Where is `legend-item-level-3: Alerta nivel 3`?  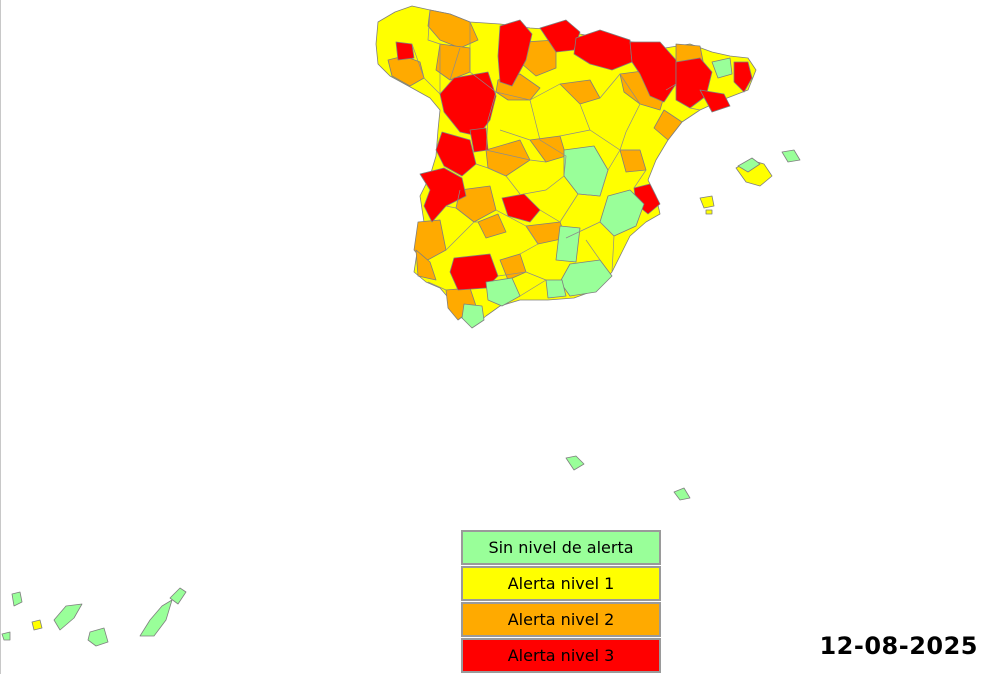
legend-item-level-3: Alerta nivel 3 is located at coordinates (561, 655).